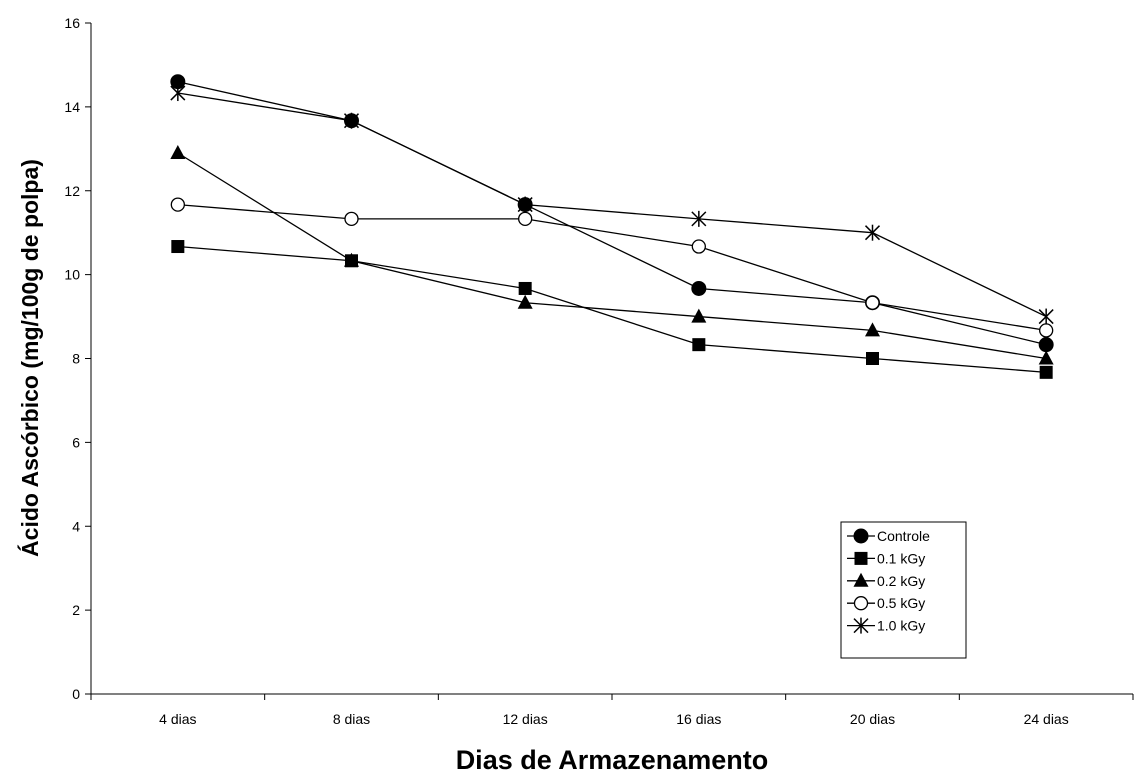  I want to click on legend-box, so click(903, 590).